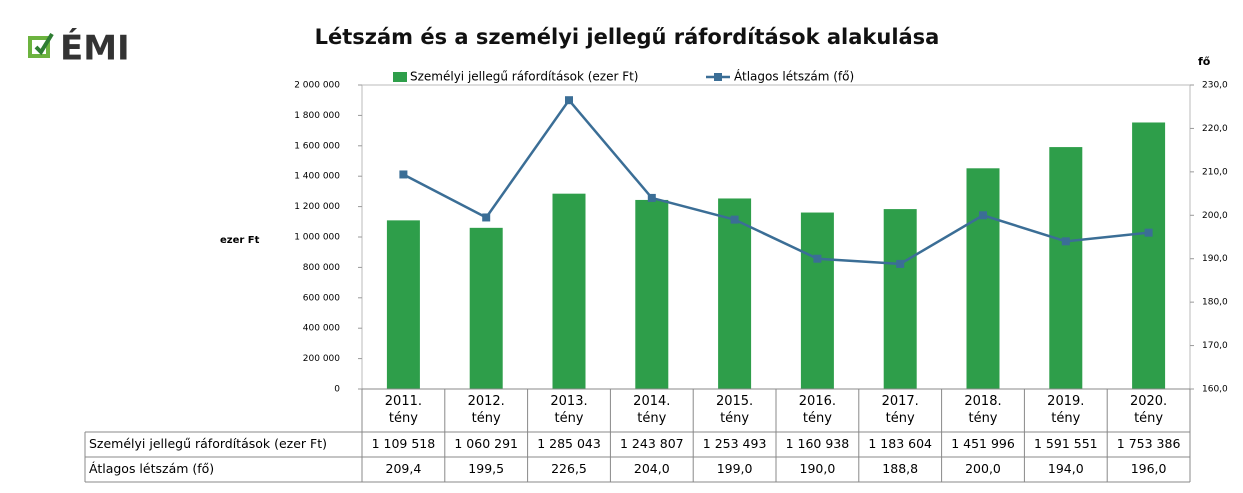  I want to click on category-cell: 2013. tény, so click(569, 410).